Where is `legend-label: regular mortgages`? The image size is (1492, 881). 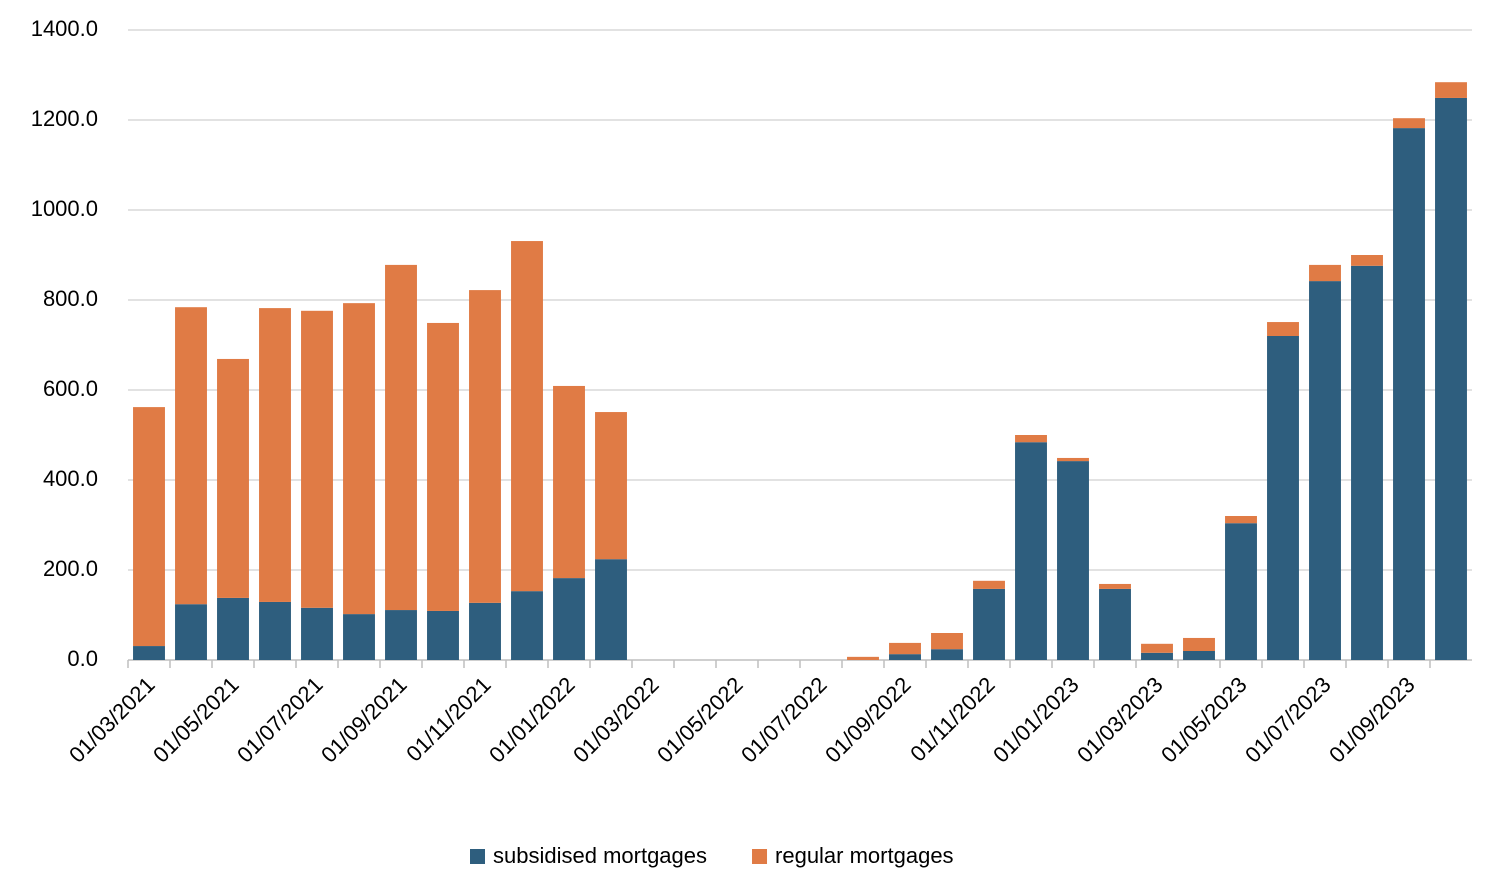
legend-label: regular mortgages is located at coordinates (864, 855).